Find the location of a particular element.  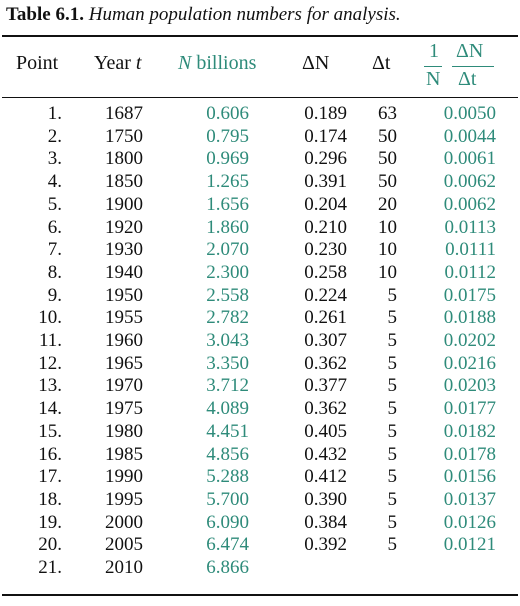

cell-year: 2010 is located at coordinates (124, 568).